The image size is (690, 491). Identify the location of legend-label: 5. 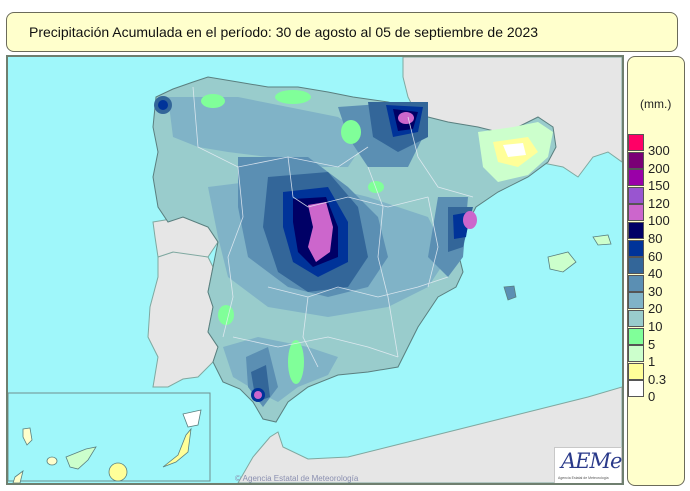
(652, 344).